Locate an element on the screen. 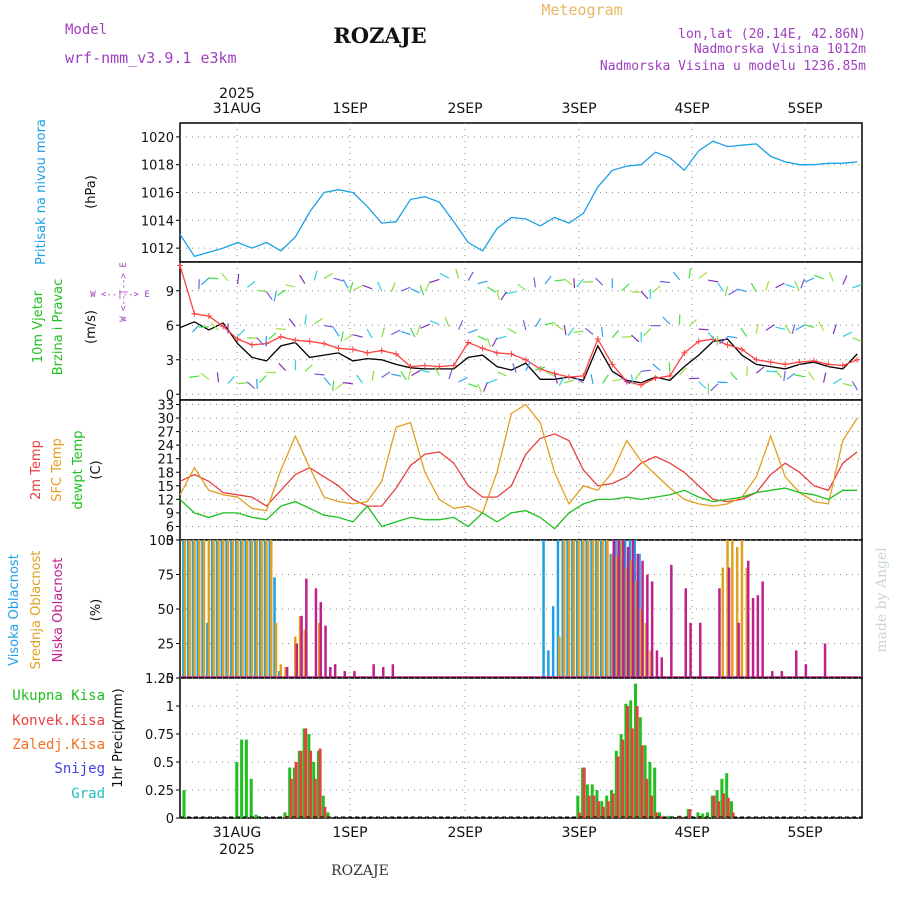 The width and height of the screenshot is (900, 900). panel-frame is located at coordinates (521, 748).